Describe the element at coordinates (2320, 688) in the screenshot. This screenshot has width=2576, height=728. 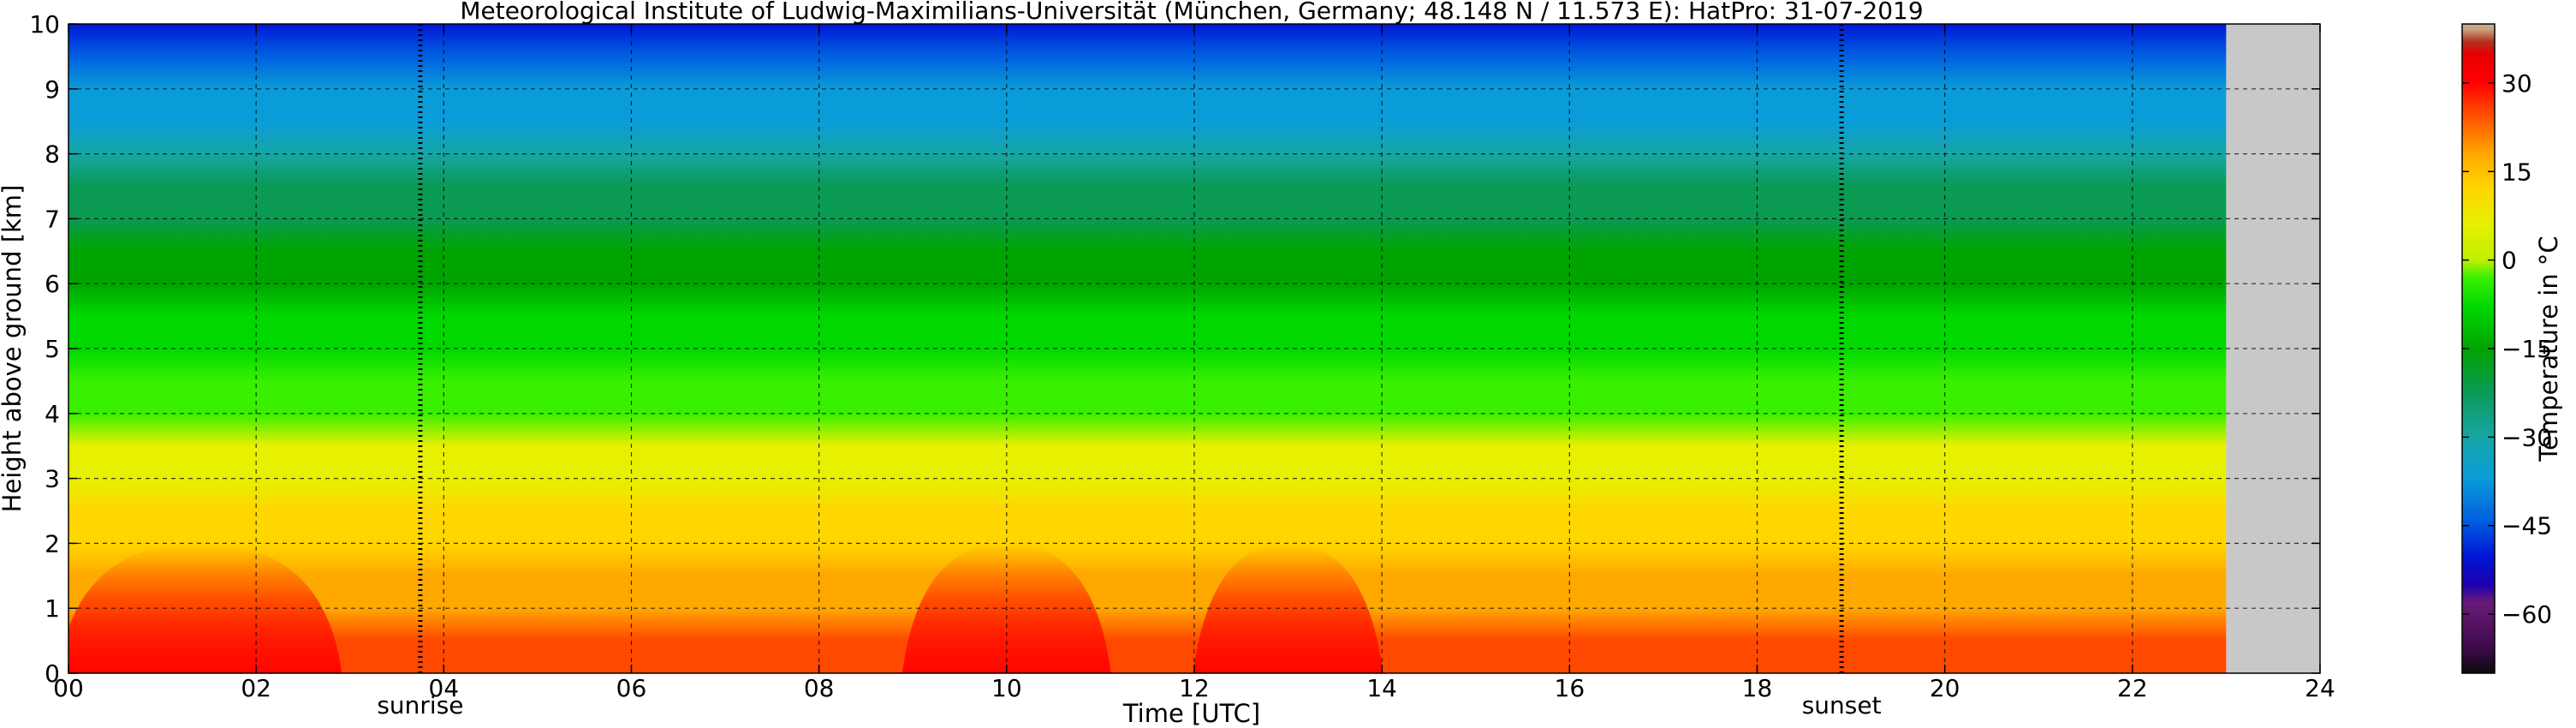
I see `x-tick-label: 24` at that location.